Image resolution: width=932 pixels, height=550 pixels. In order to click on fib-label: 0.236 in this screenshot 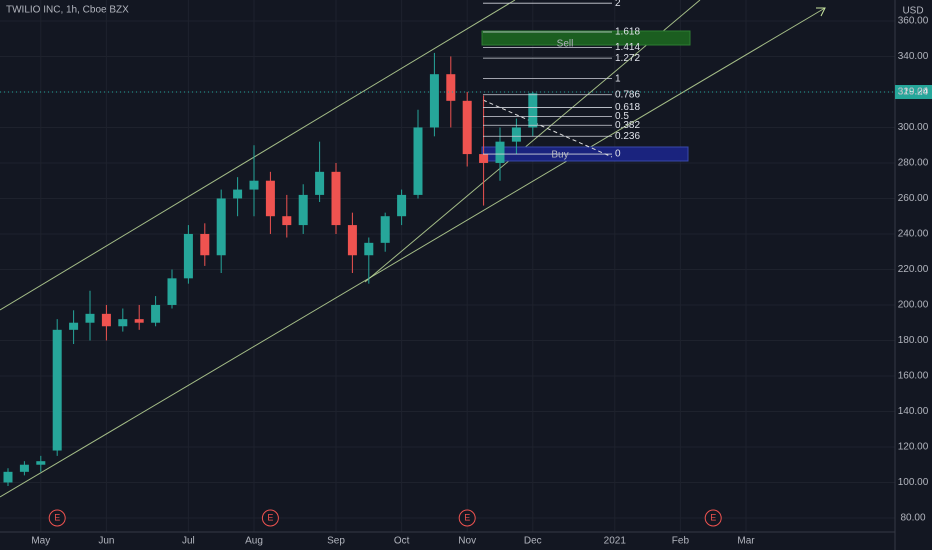, I will do `click(627, 136)`.